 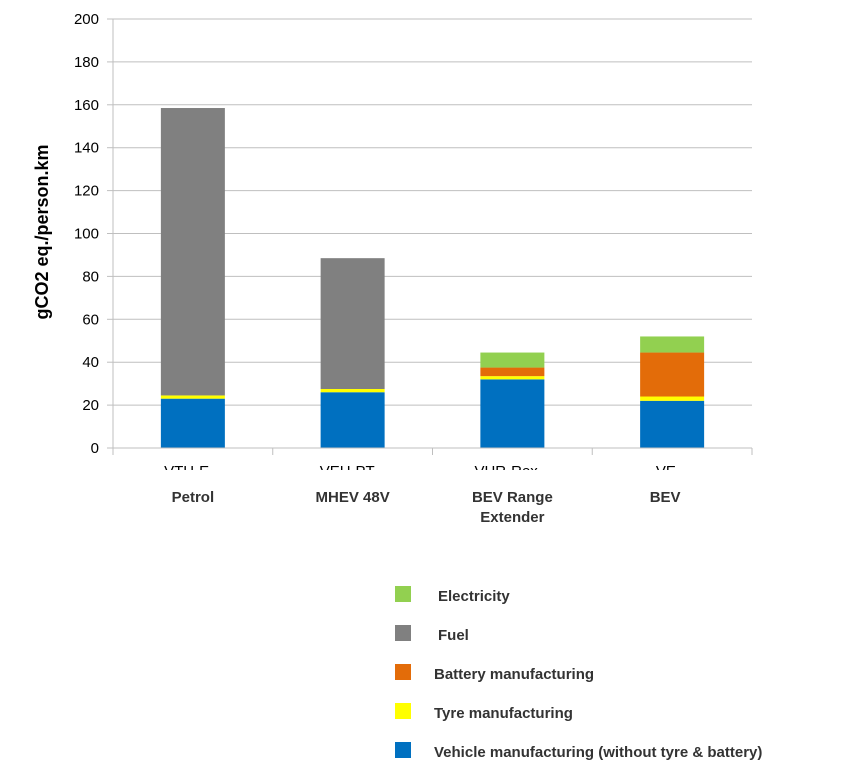 What do you see at coordinates (90, 362) in the screenshot?
I see `y-tick-label: 40` at bounding box center [90, 362].